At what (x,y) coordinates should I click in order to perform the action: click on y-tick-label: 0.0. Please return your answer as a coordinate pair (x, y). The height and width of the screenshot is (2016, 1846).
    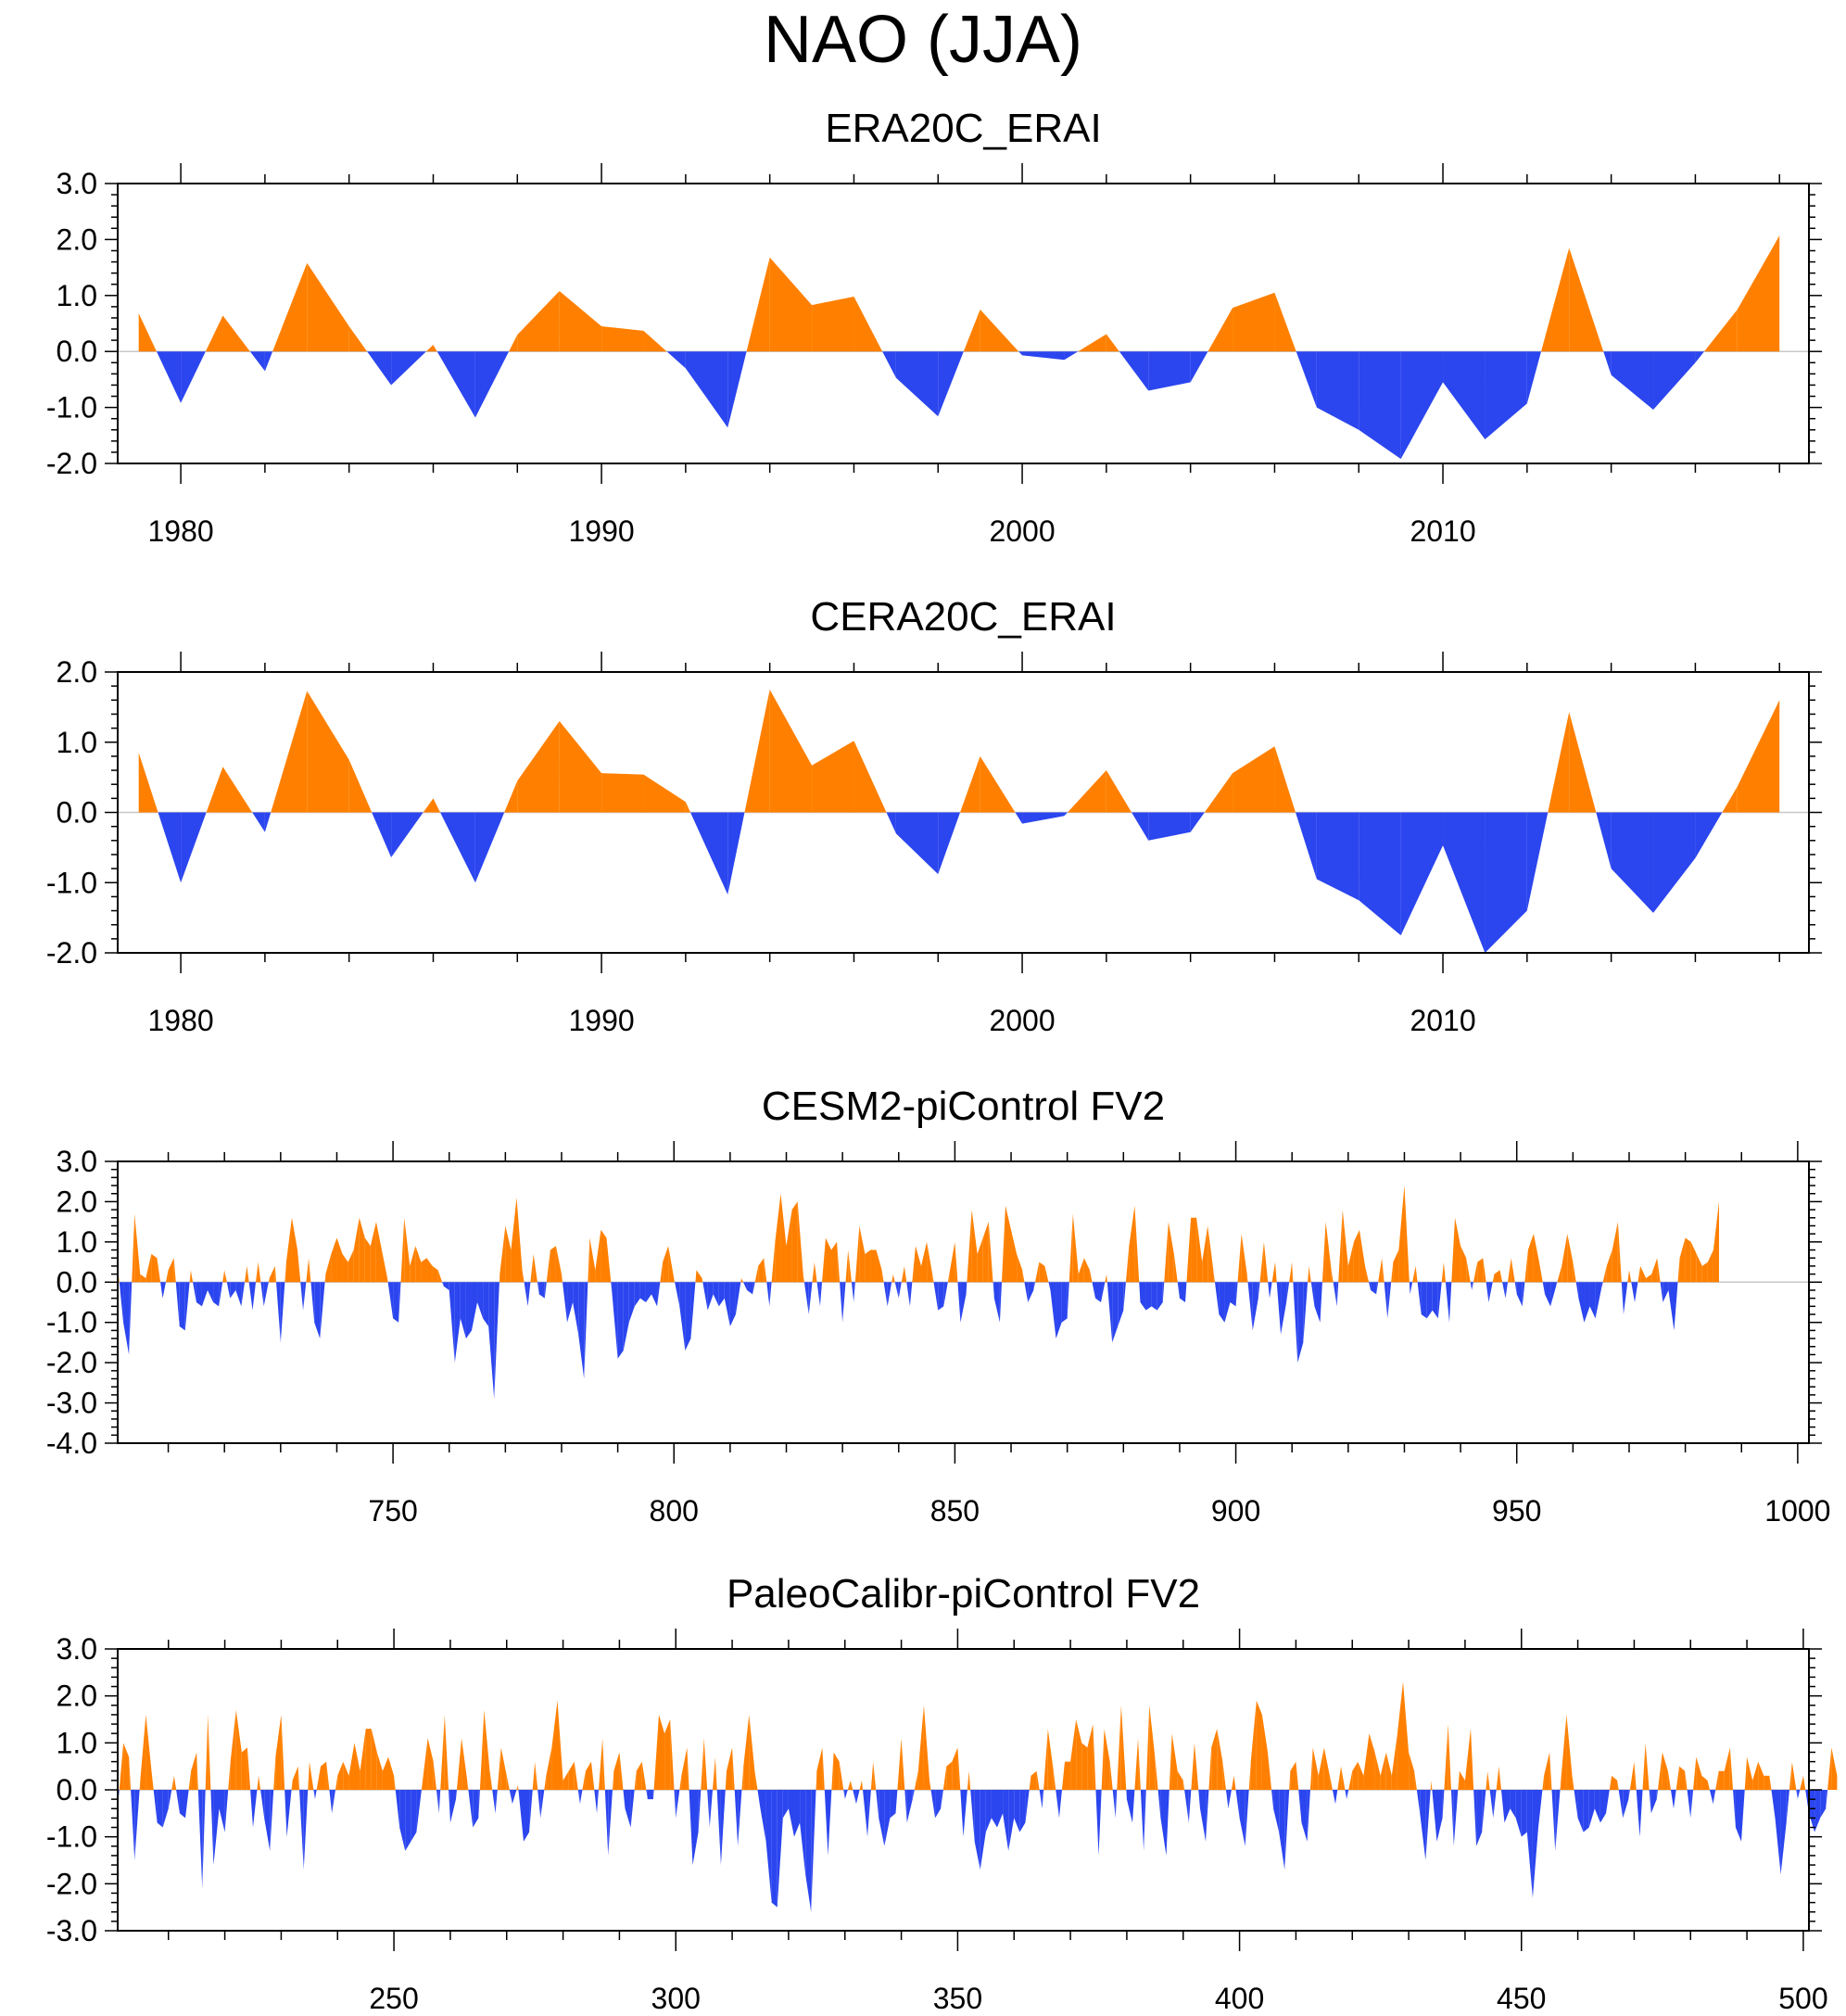
    Looking at the image, I should click on (77, 351).